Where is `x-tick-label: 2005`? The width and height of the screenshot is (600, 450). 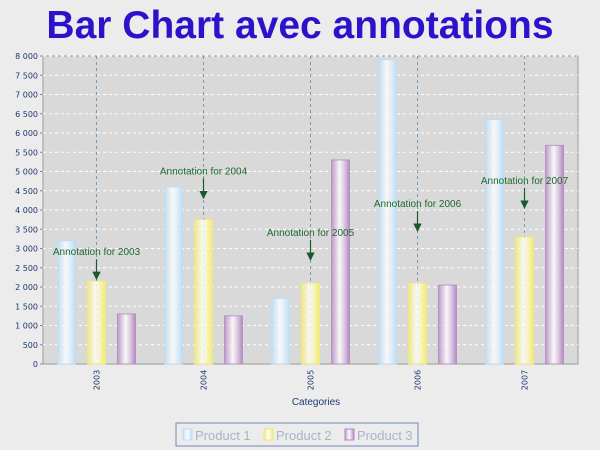 x-tick-label: 2005 is located at coordinates (311, 380).